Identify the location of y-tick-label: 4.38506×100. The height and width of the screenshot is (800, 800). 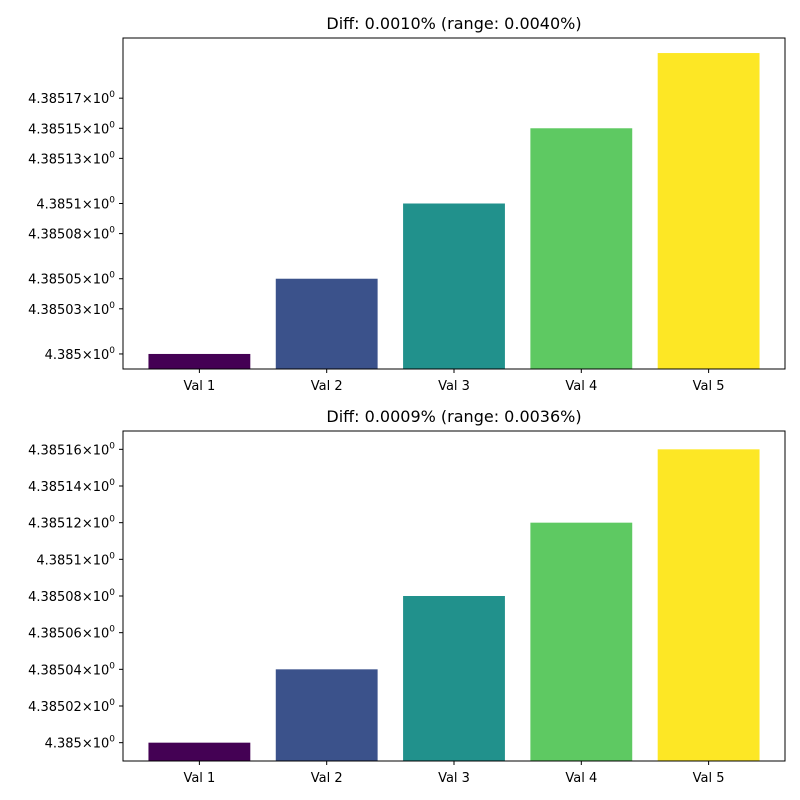
(71, 633).